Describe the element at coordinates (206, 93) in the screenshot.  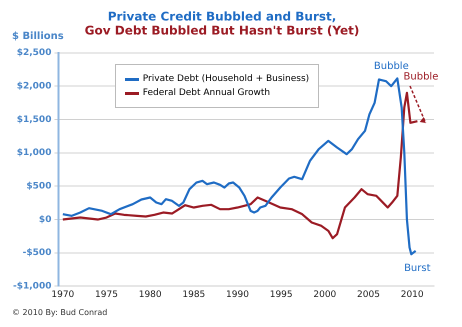
I see `legend-label: Federal Debt Annual Growth` at that location.